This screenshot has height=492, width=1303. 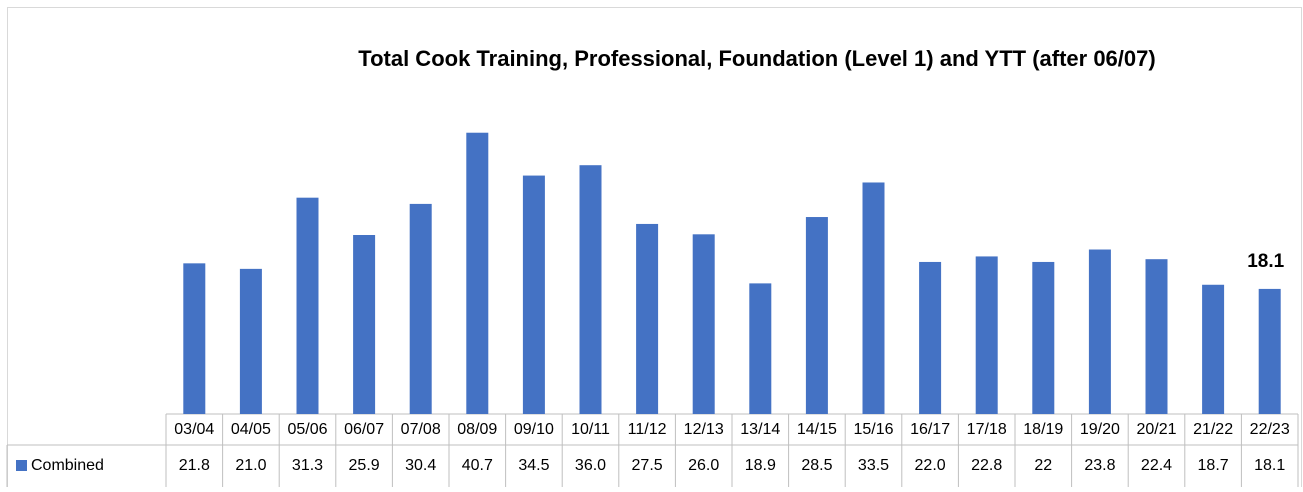 What do you see at coordinates (1043, 465) in the screenshot?
I see `table-value: 22` at bounding box center [1043, 465].